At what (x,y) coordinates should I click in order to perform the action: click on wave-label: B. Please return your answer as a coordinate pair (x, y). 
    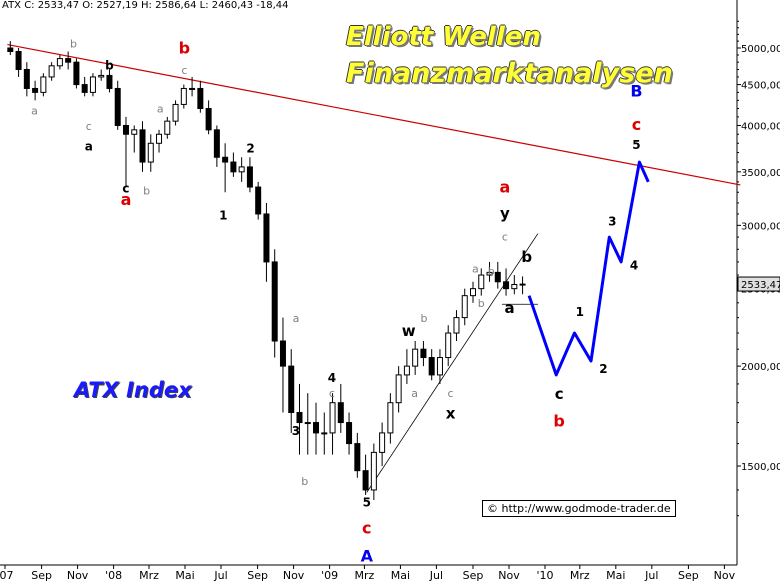
    Looking at the image, I should click on (636, 90).